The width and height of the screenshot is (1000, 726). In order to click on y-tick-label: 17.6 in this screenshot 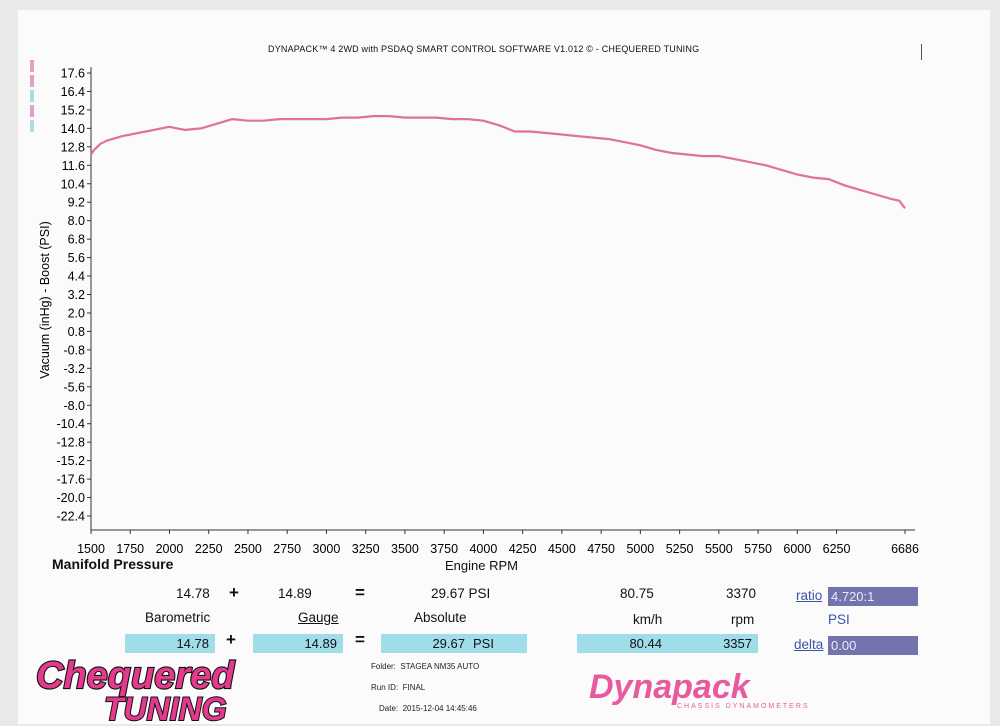, I will do `click(73, 74)`.